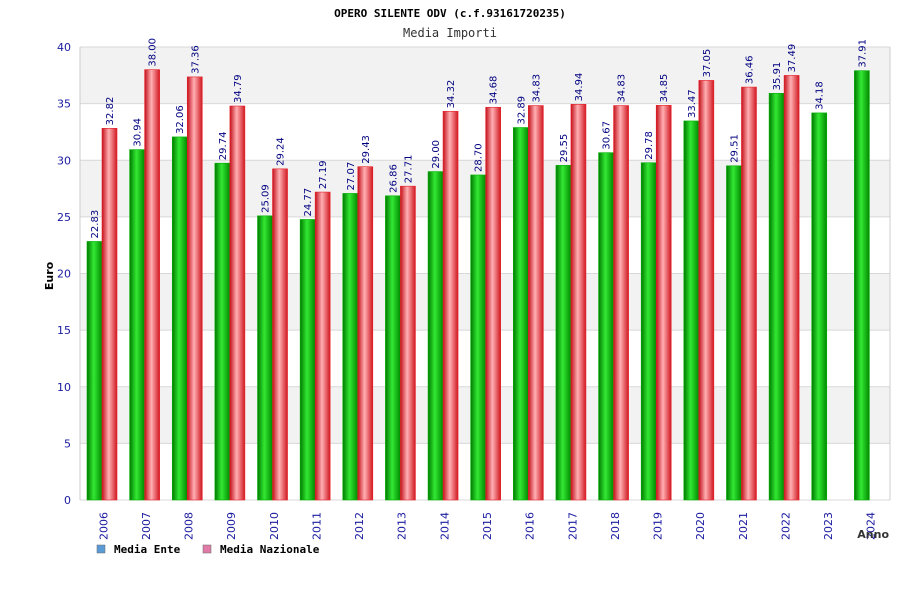  I want to click on value-label: 30.94, so click(138, 132).